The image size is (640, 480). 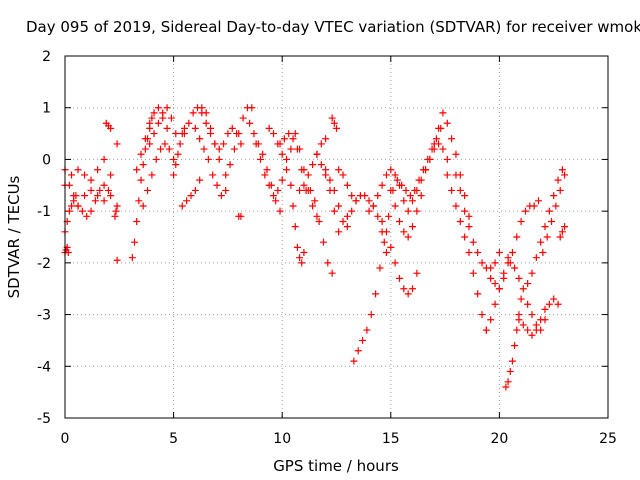 What do you see at coordinates (46, 57) in the screenshot?
I see `y-tick-label: 2` at bounding box center [46, 57].